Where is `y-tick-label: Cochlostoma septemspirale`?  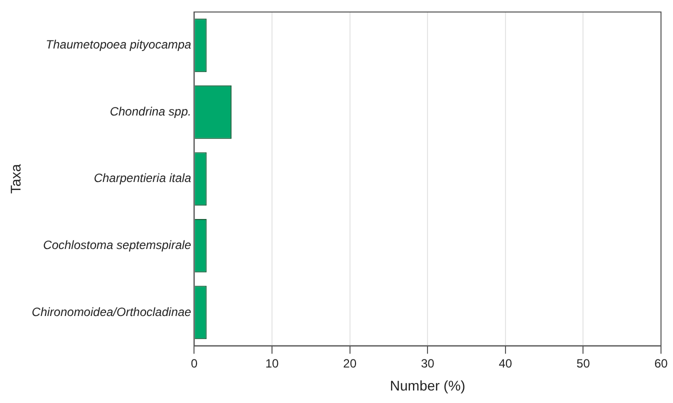 y-tick-label: Cochlostoma septemspirale is located at coordinates (117, 245).